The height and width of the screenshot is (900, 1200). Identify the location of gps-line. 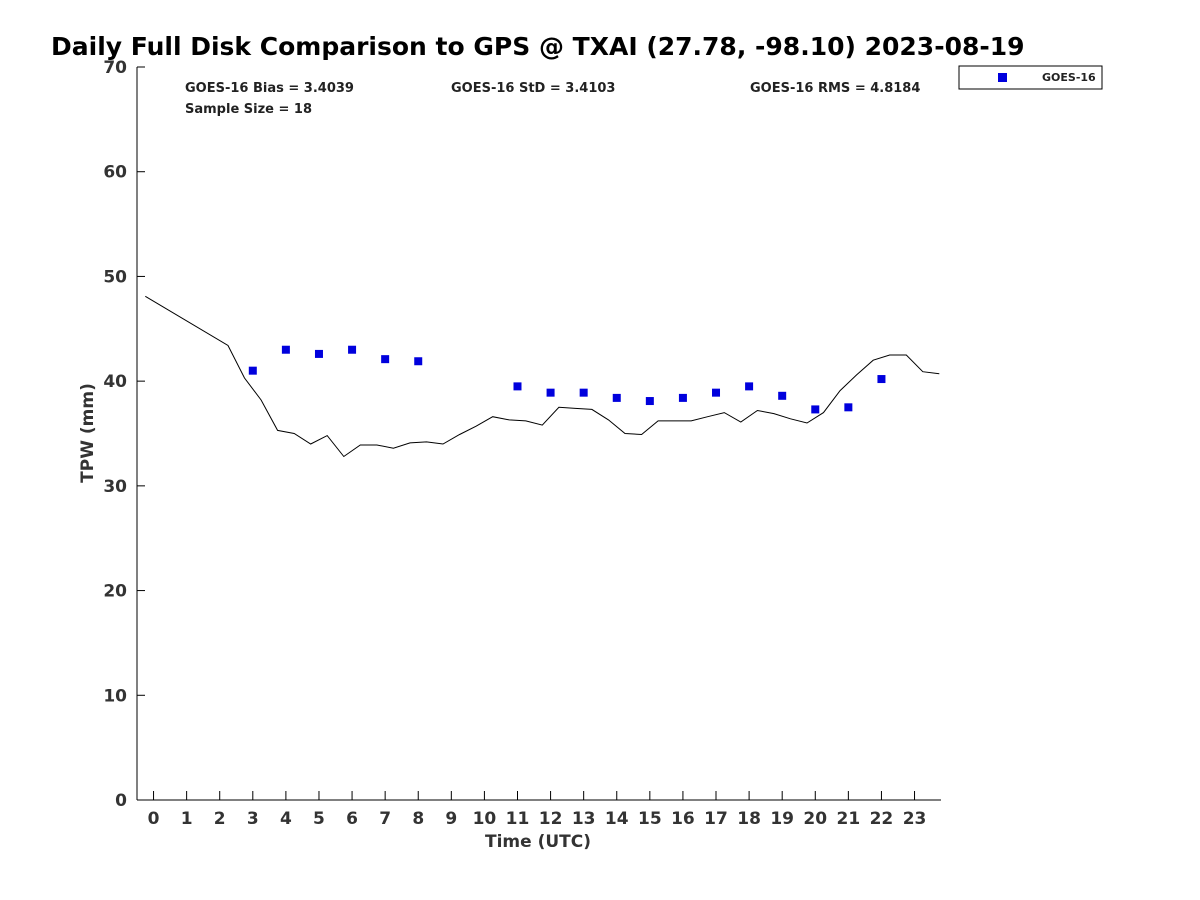
(542, 376).